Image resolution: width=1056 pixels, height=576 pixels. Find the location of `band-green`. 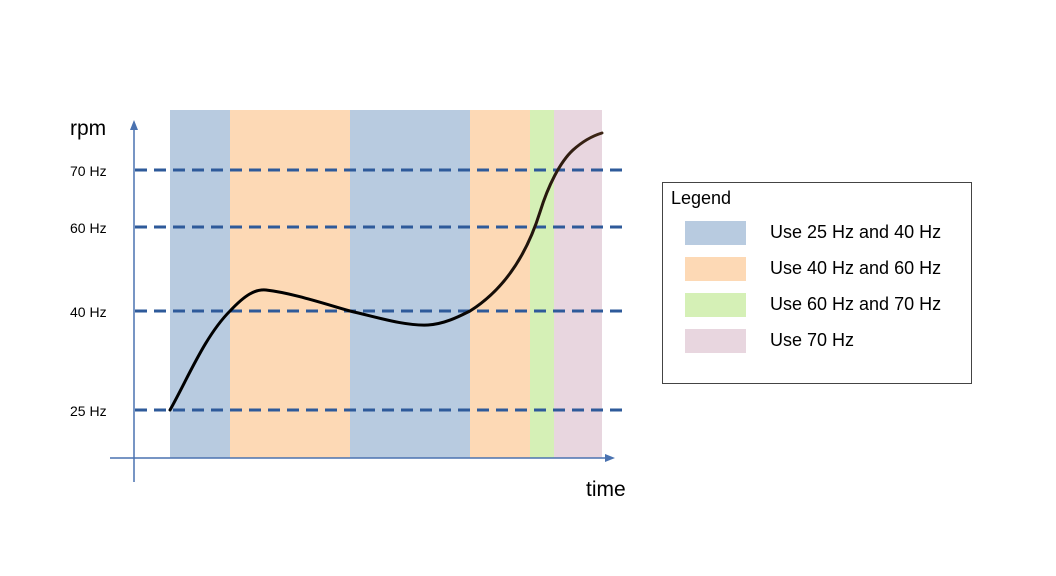

band-green is located at coordinates (542, 284).